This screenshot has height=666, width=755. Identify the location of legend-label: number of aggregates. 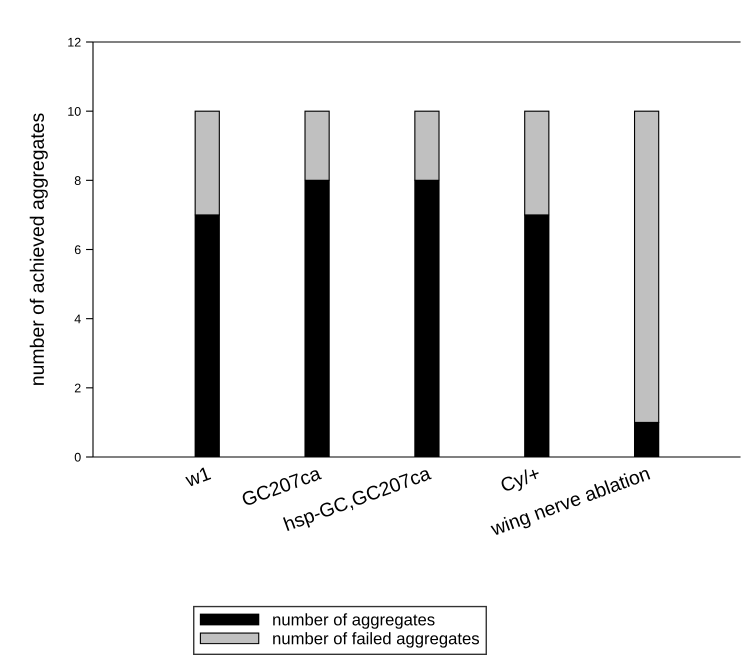
(354, 621).